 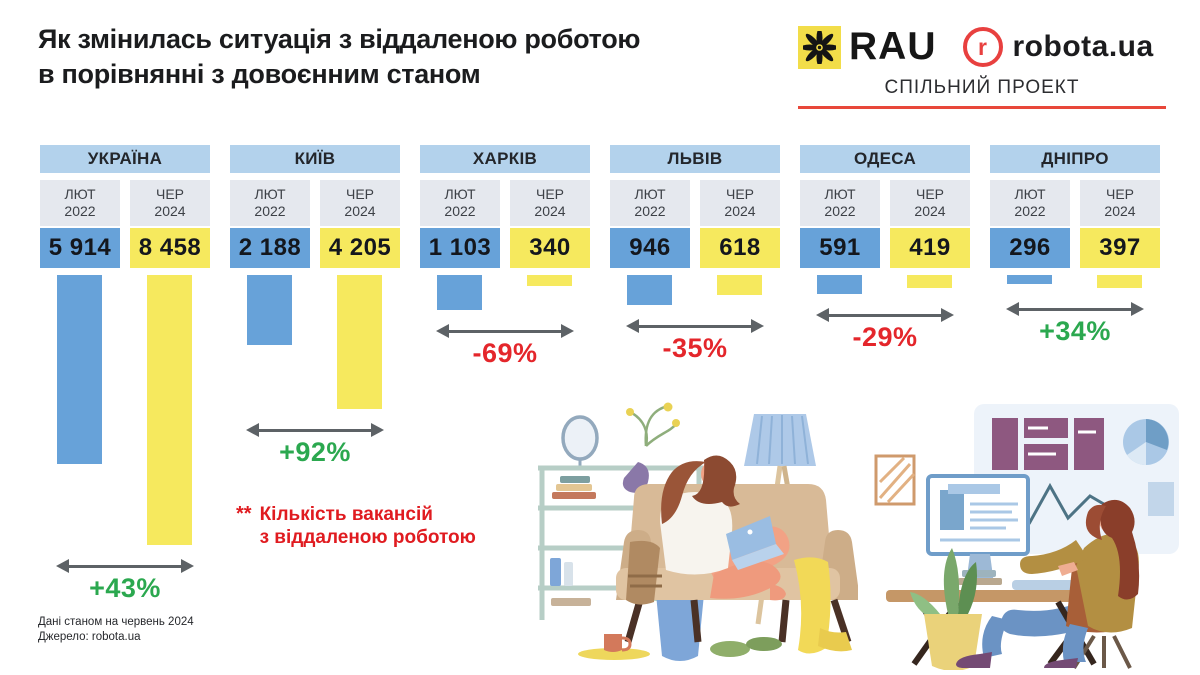 What do you see at coordinates (360, 248) in the screenshot?
I see `value-jun-2024: 4 205` at bounding box center [360, 248].